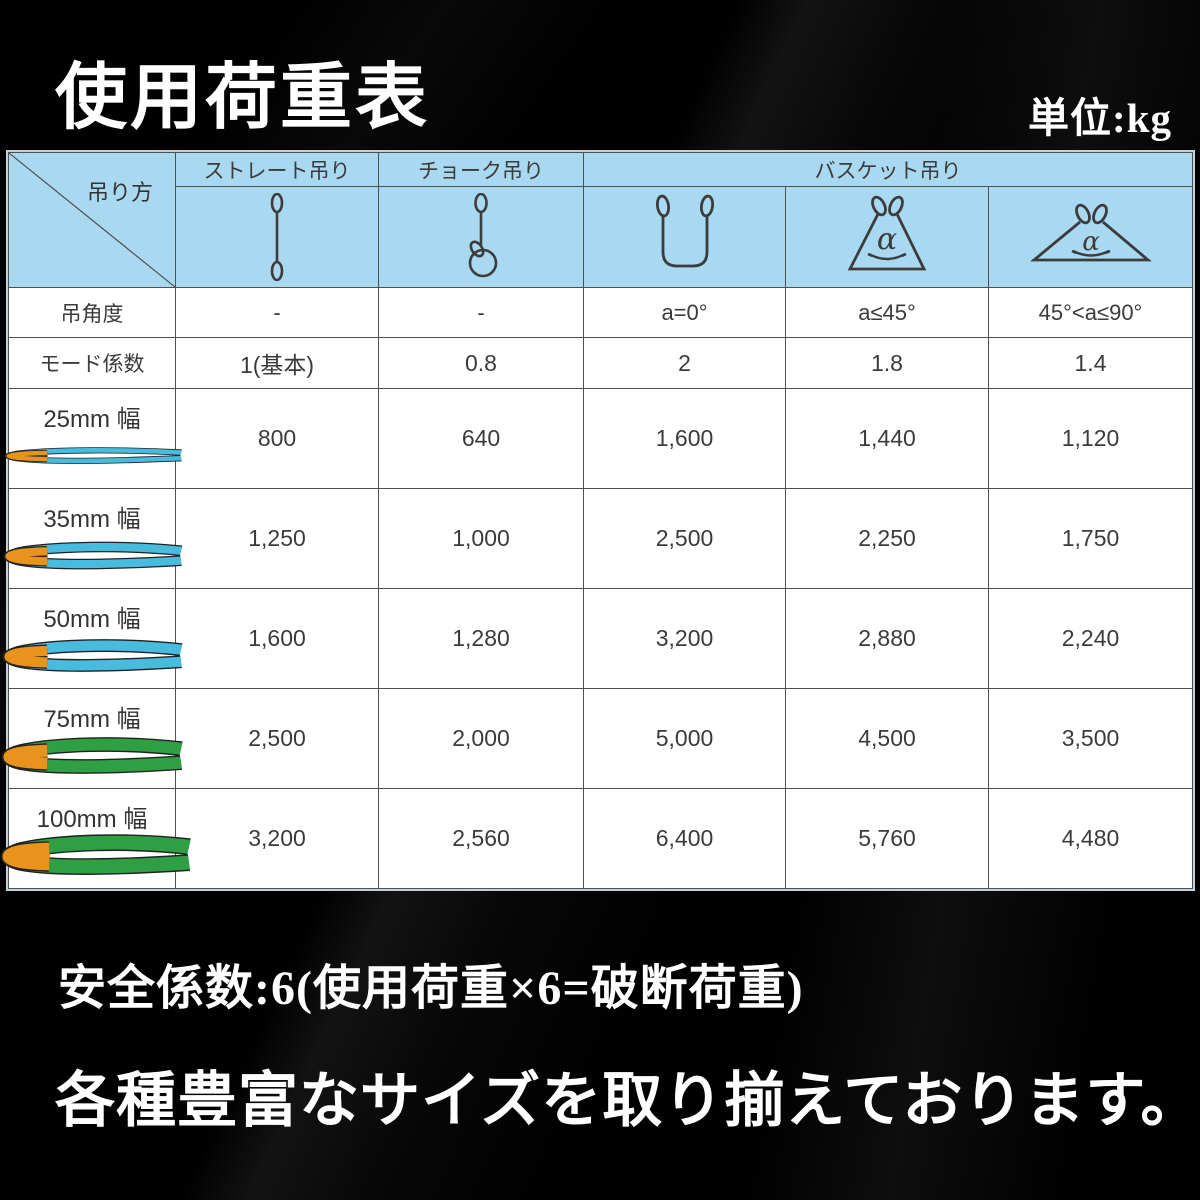 This screenshot has height=1200, width=1200. What do you see at coordinates (93, 555) in the screenshot?
I see `sling-photo-35mm` at bounding box center [93, 555].